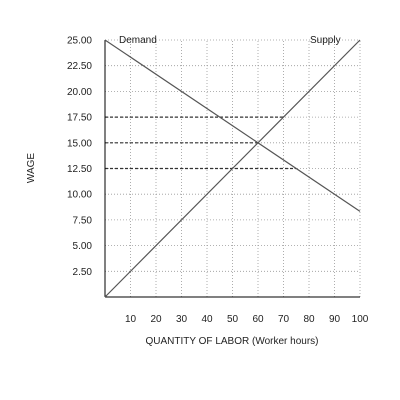 This screenshot has height=400, width=400. Describe the element at coordinates (335, 319) in the screenshot. I see `x-tick-label: 90` at that location.